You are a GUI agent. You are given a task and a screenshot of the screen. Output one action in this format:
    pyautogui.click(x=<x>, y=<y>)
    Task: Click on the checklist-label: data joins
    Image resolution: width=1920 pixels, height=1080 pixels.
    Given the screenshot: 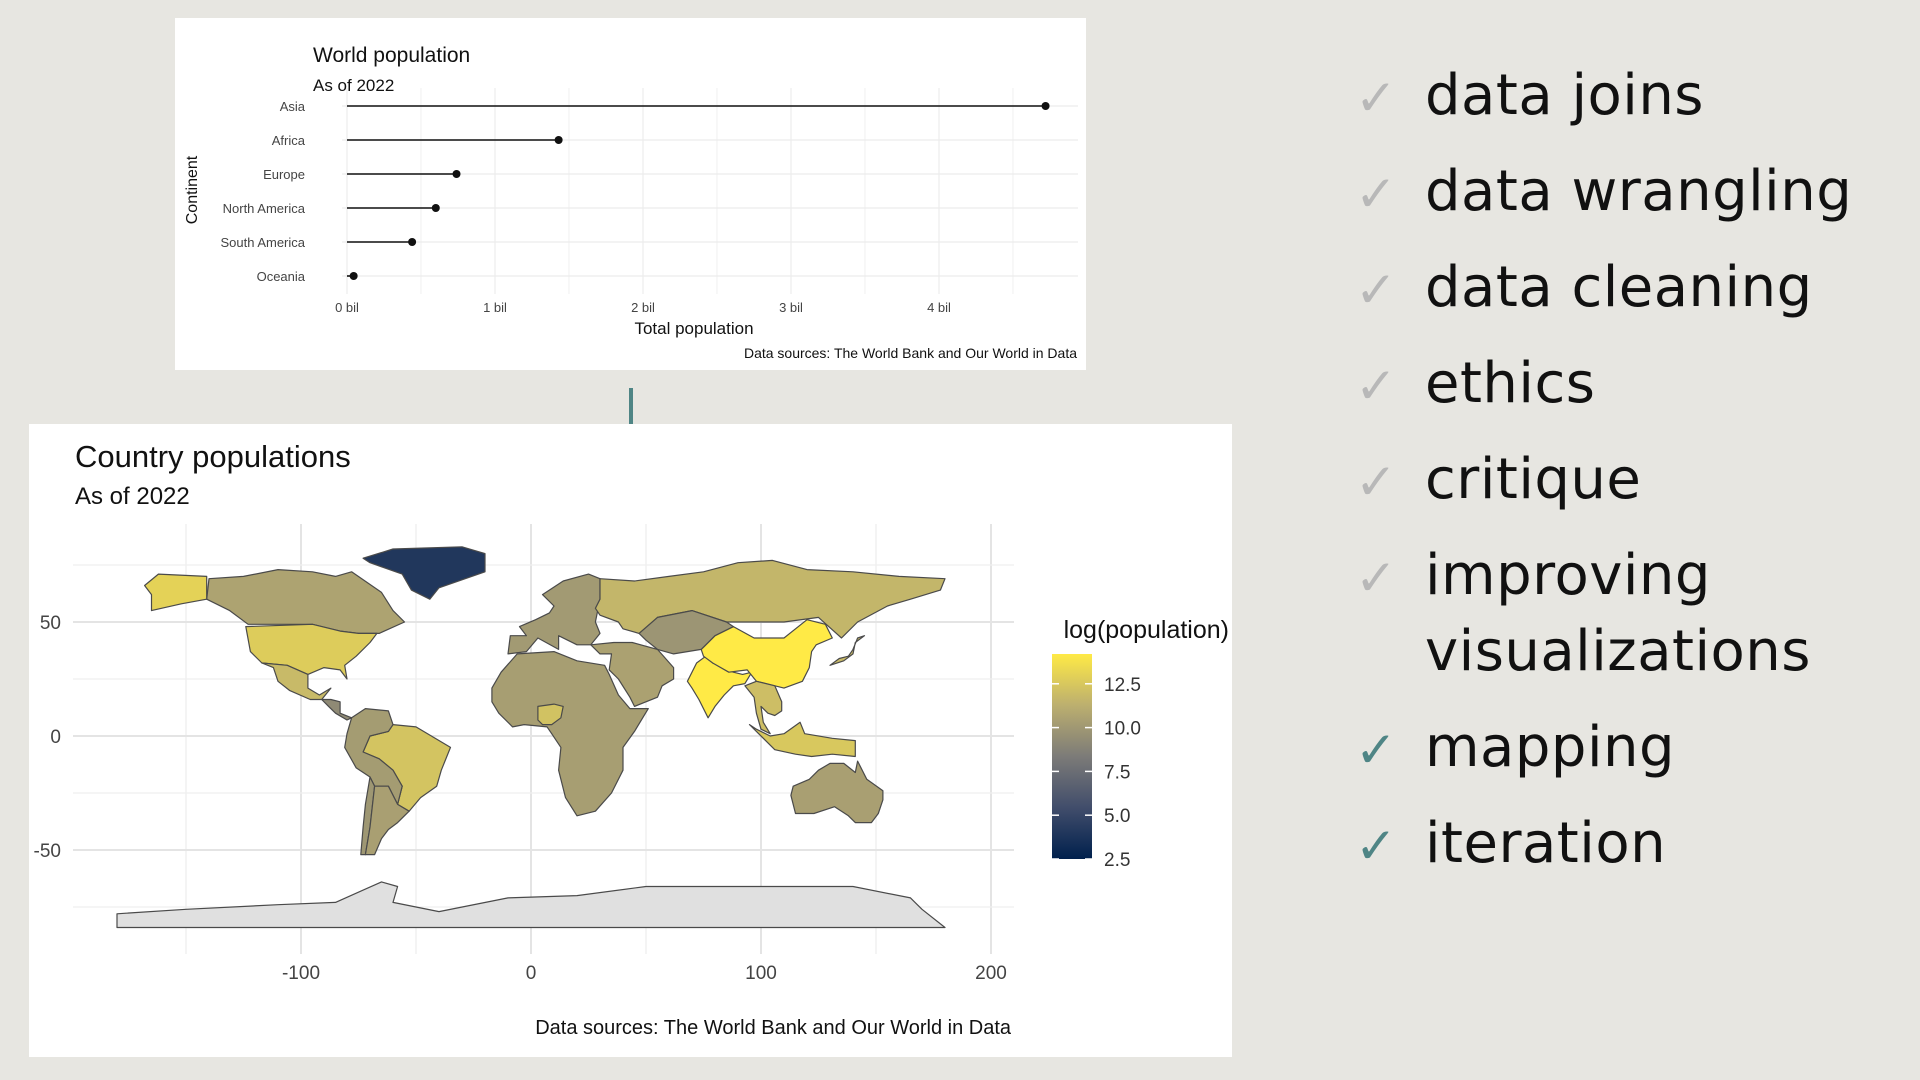 What is the action you would take?
    pyautogui.click(x=1564, y=95)
    